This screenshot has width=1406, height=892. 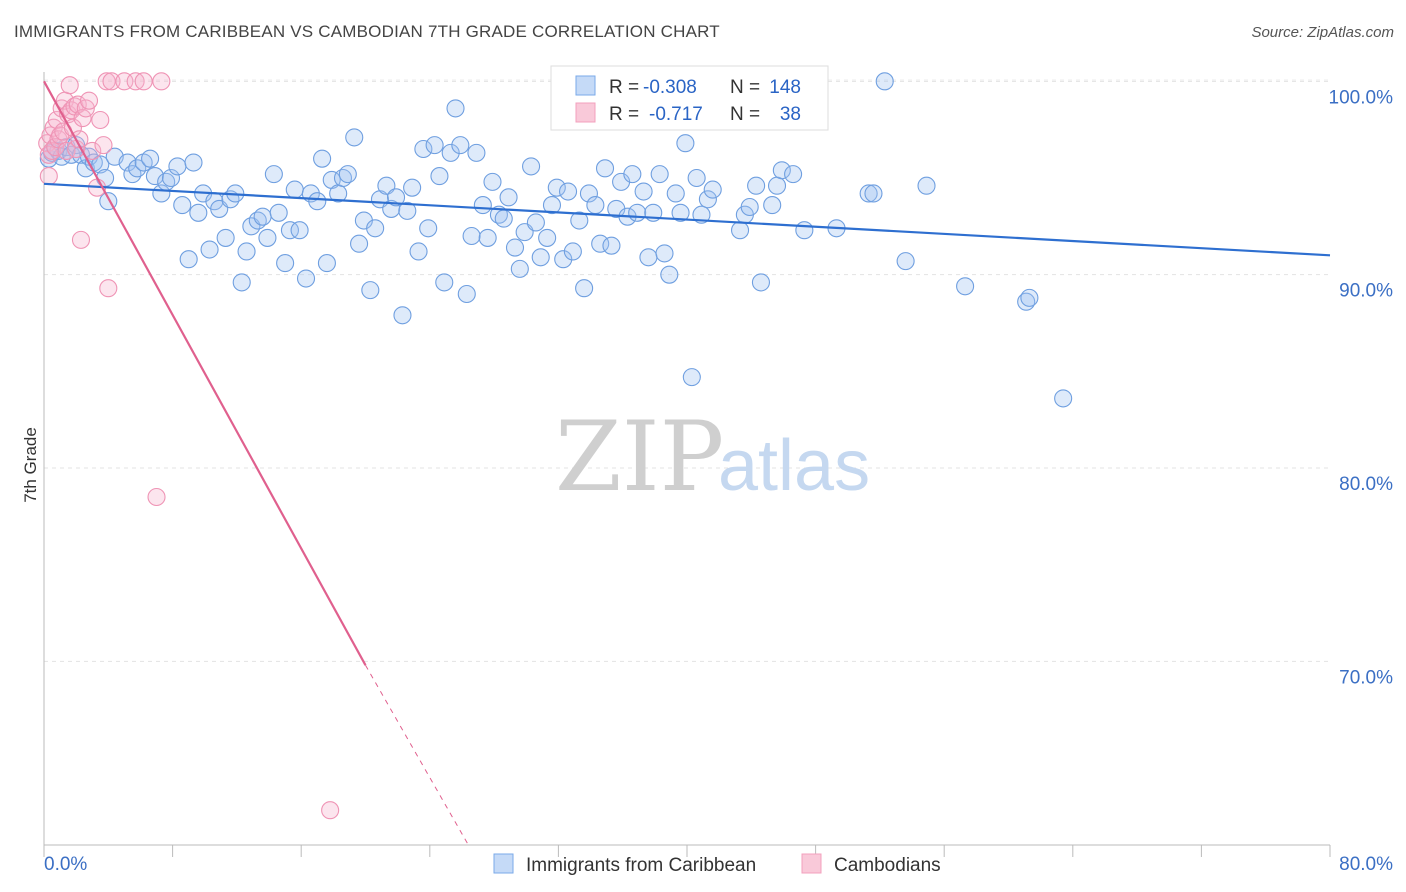 What do you see at coordinates (1366, 864) in the screenshot?
I see `x-tick-label-max: 80.0%` at bounding box center [1366, 864].